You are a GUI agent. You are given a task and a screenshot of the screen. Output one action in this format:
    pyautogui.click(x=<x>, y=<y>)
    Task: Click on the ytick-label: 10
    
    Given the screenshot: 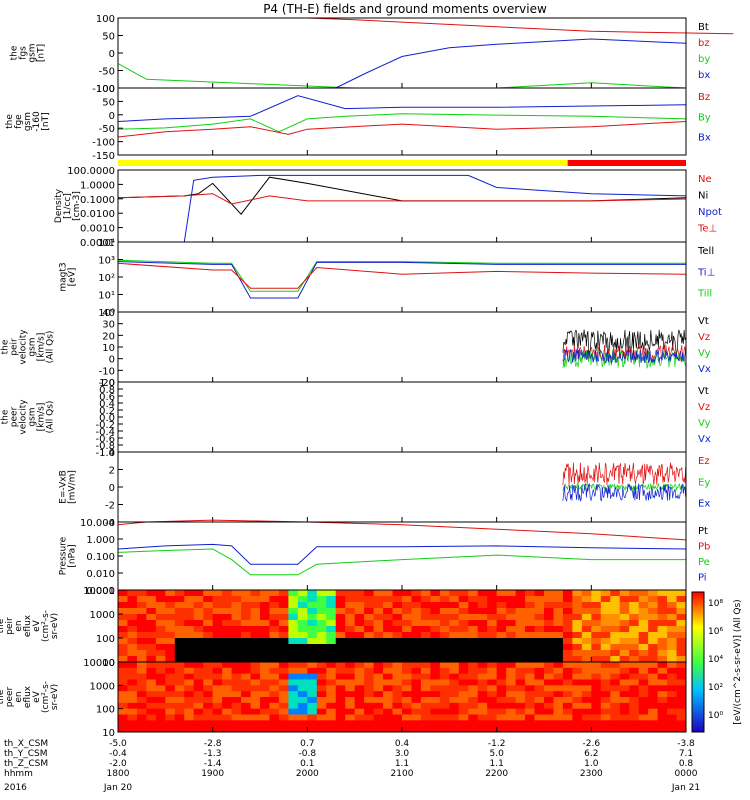 What is the action you would take?
    pyautogui.click(x=108, y=733)
    